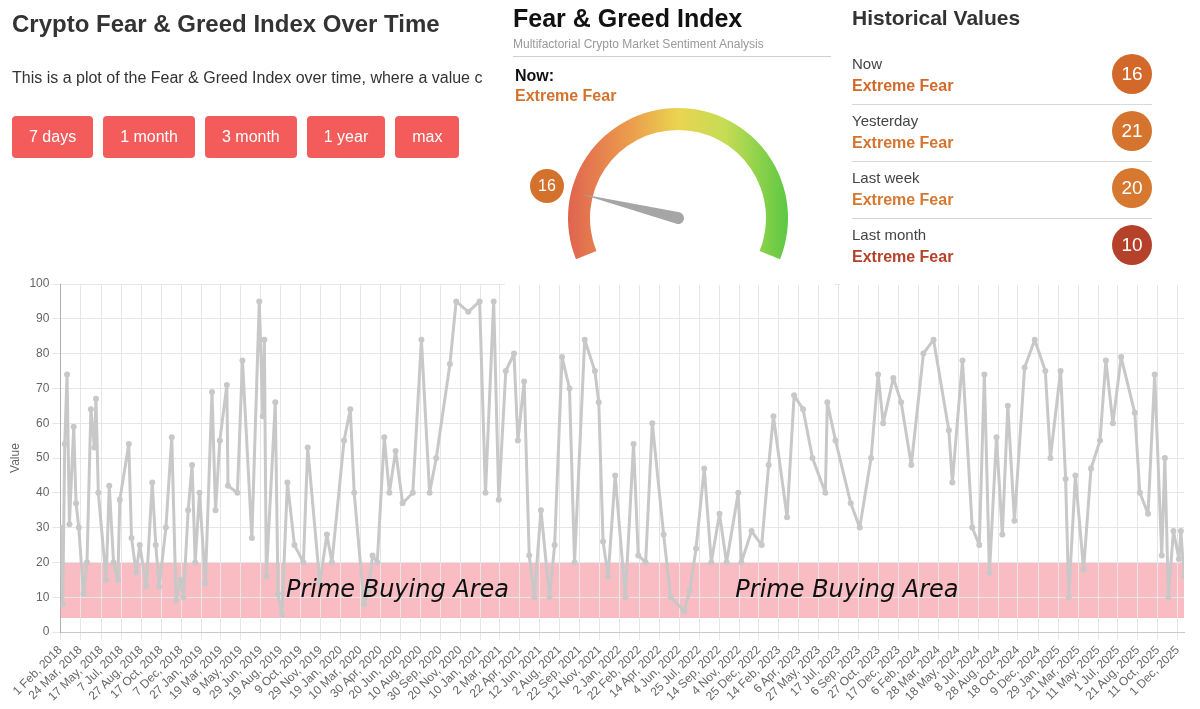 The width and height of the screenshot is (1200, 709). What do you see at coordinates (43, 596) in the screenshot?
I see `y-tick-label: 10` at bounding box center [43, 596].